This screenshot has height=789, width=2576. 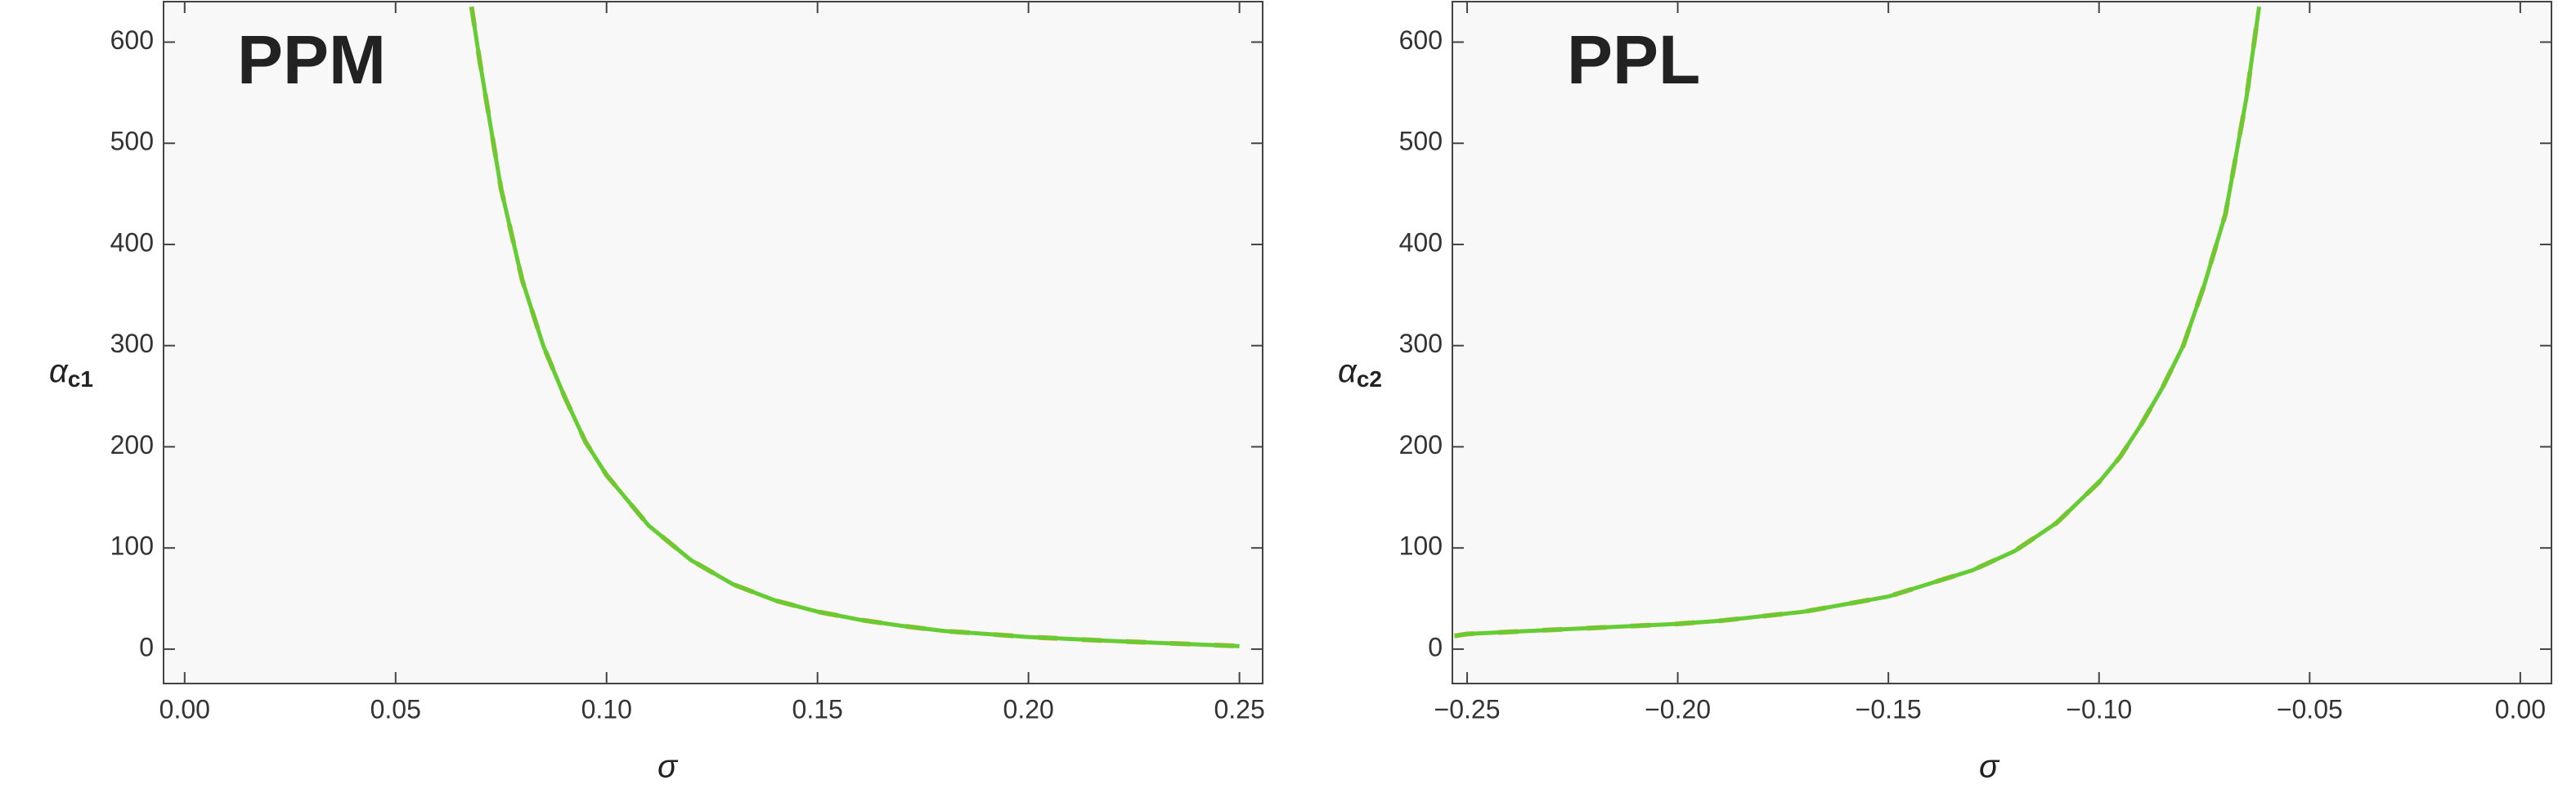 I want to click on x-tick-label: 0.05, so click(x=395, y=709).